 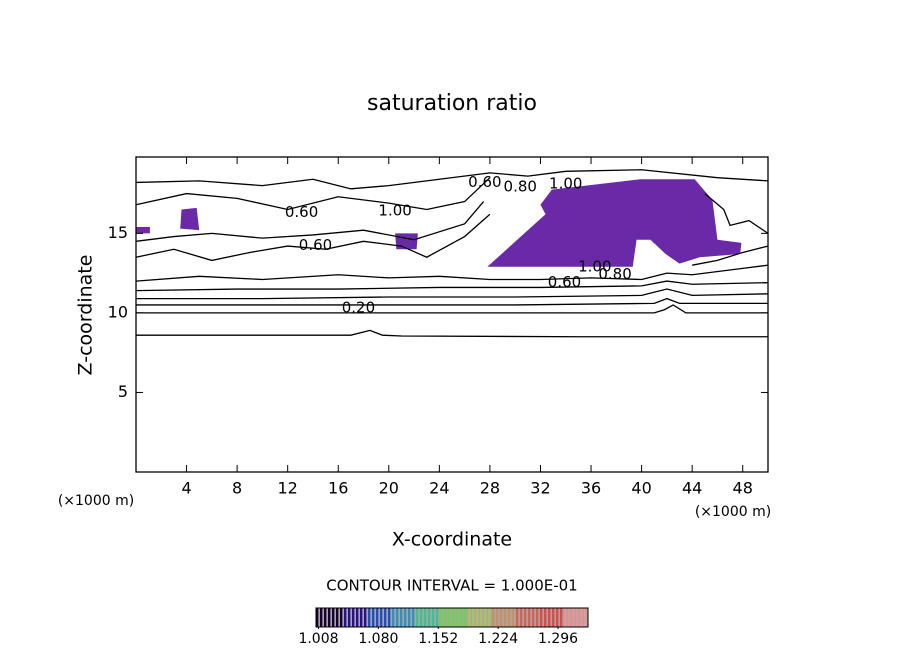 I want to click on colorbar-tick-label: 1.224, so click(x=498, y=639).